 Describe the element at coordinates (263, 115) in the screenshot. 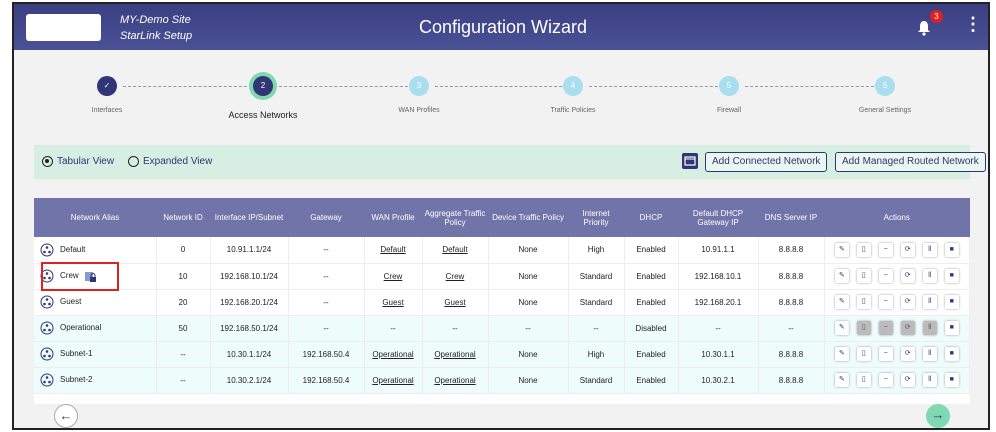

I see `step-2-label: Access Networks` at that location.